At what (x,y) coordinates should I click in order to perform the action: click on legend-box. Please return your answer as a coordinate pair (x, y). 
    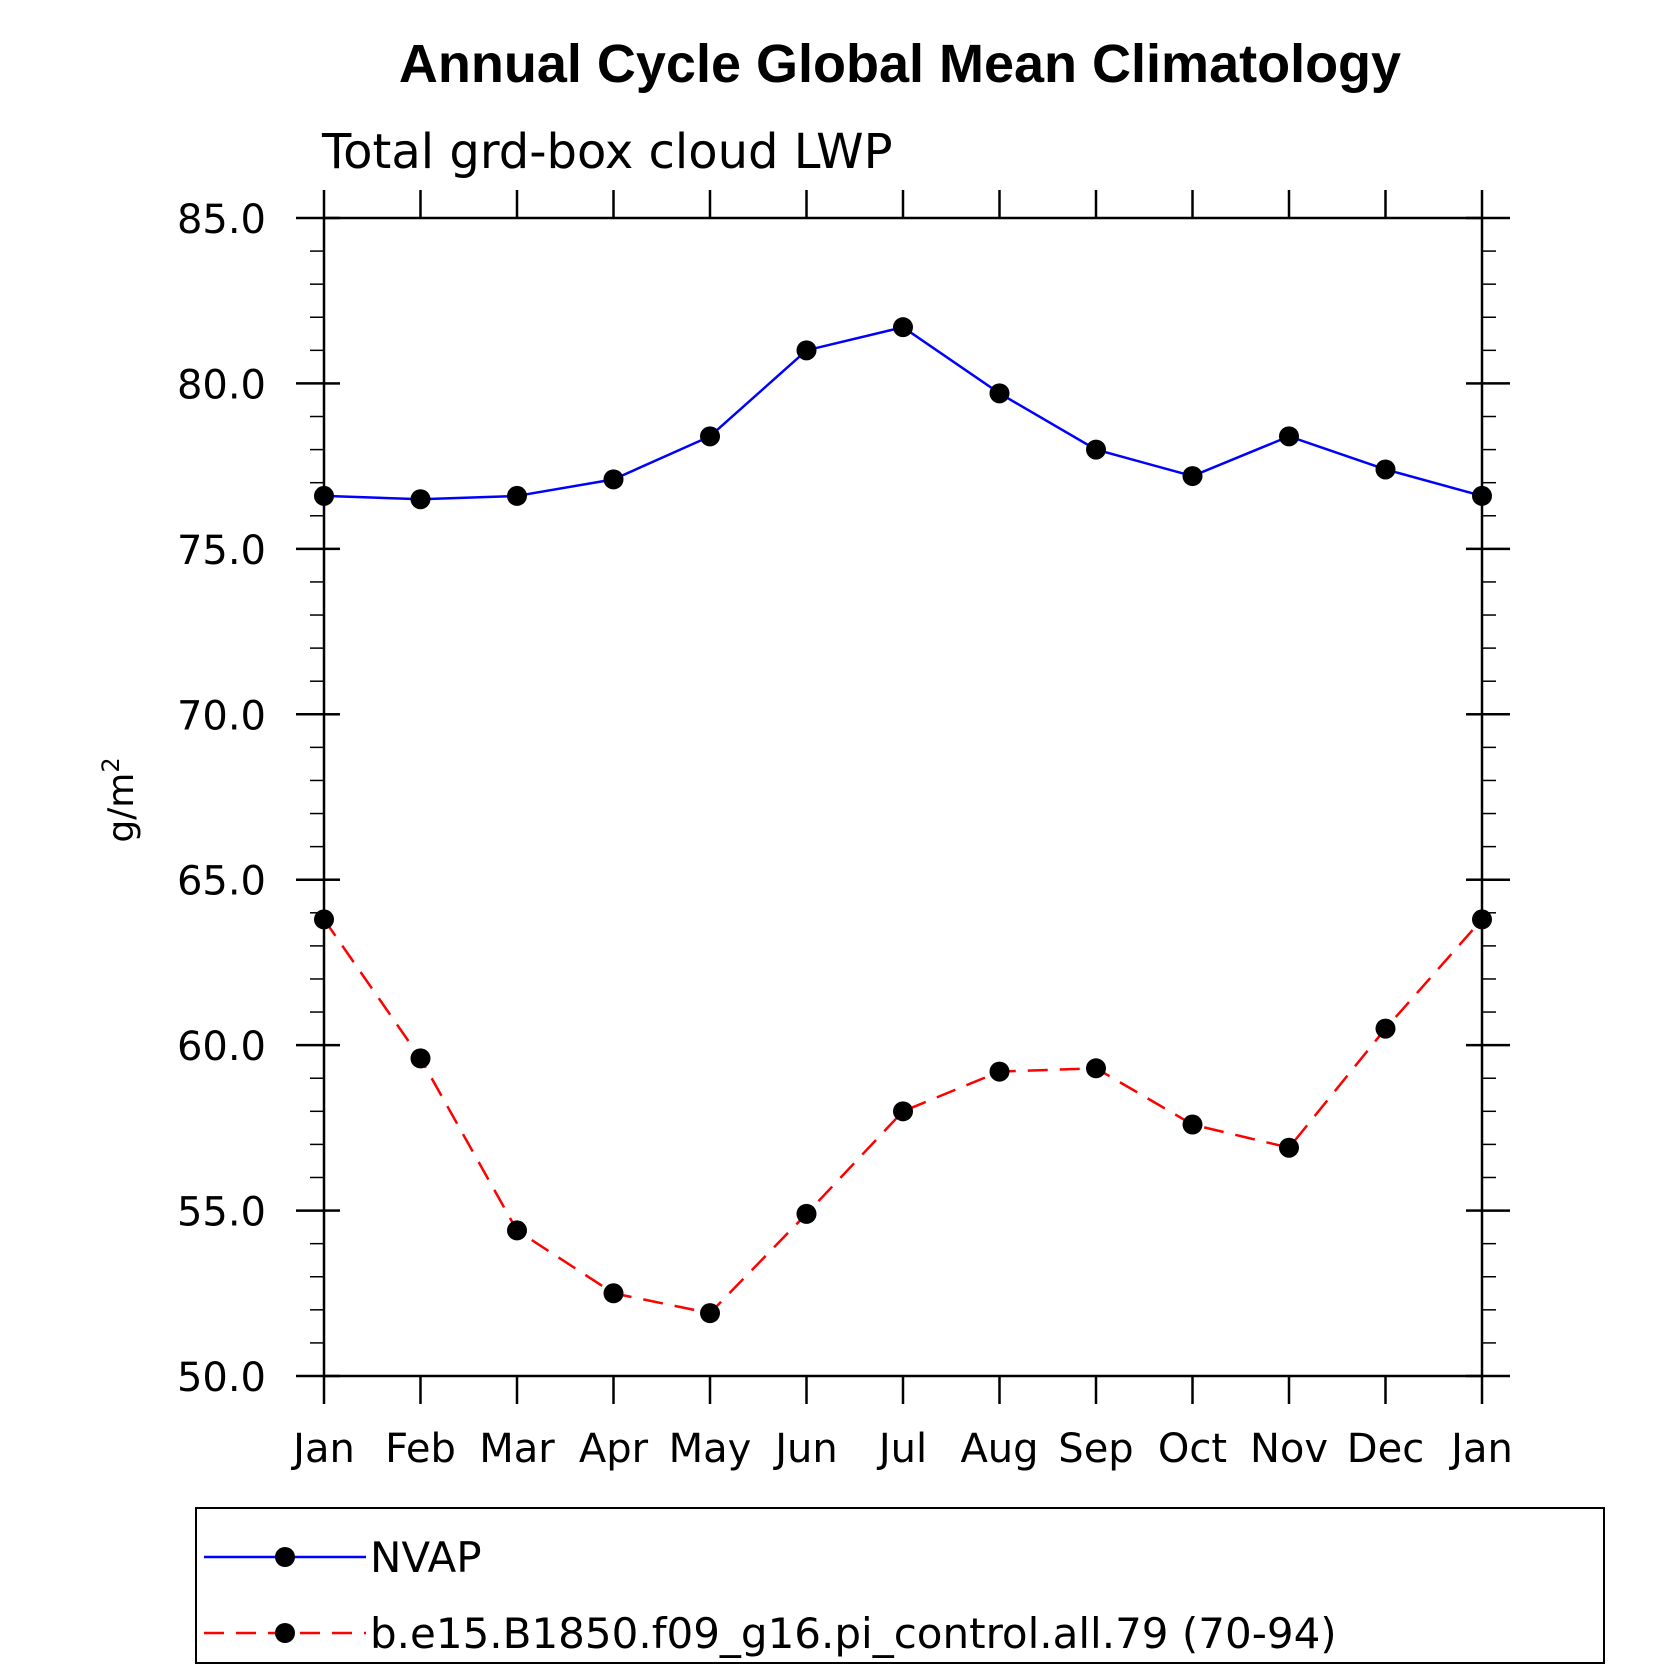
    Looking at the image, I should click on (900, 1585).